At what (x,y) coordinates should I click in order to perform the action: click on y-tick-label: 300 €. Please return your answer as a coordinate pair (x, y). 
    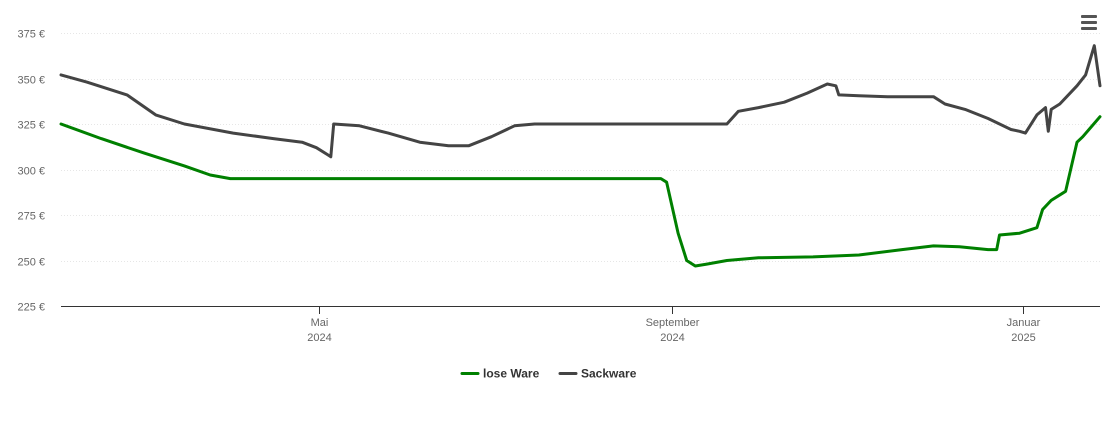
    Looking at the image, I should click on (31, 172).